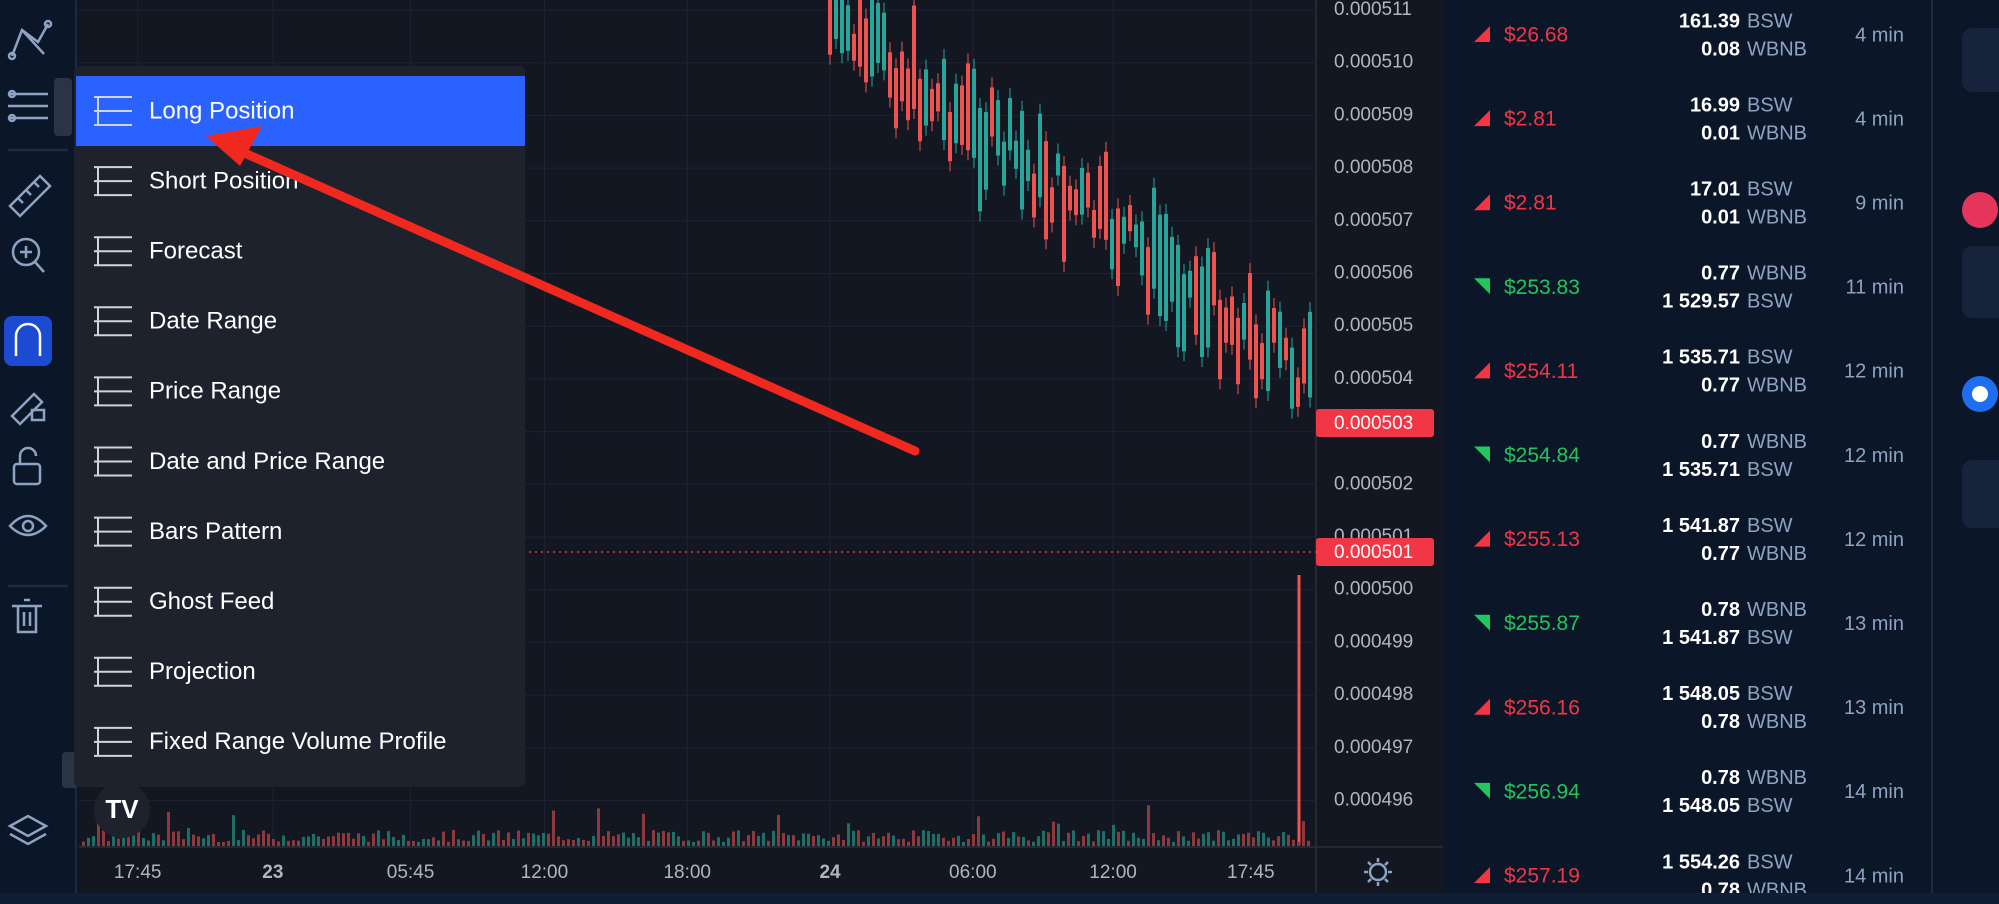 The height and width of the screenshot is (904, 1999). What do you see at coordinates (185, 321) in the screenshot?
I see `menu-item: Date Range` at bounding box center [185, 321].